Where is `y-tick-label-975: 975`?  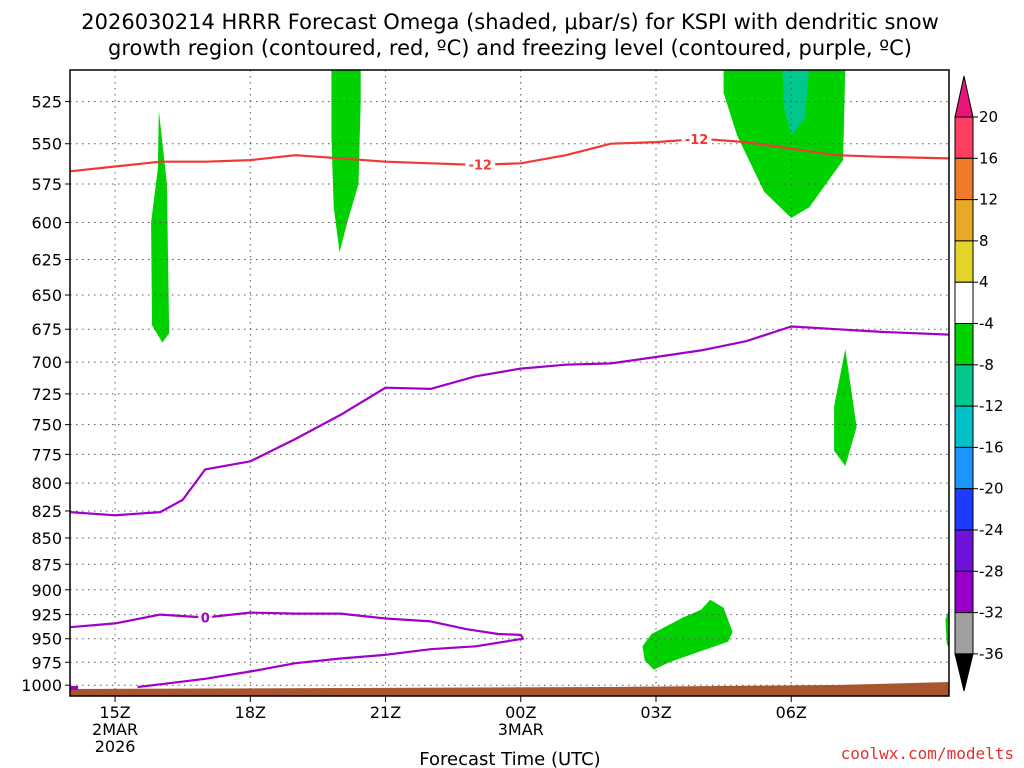 y-tick-label-975: 975 is located at coordinates (46, 662).